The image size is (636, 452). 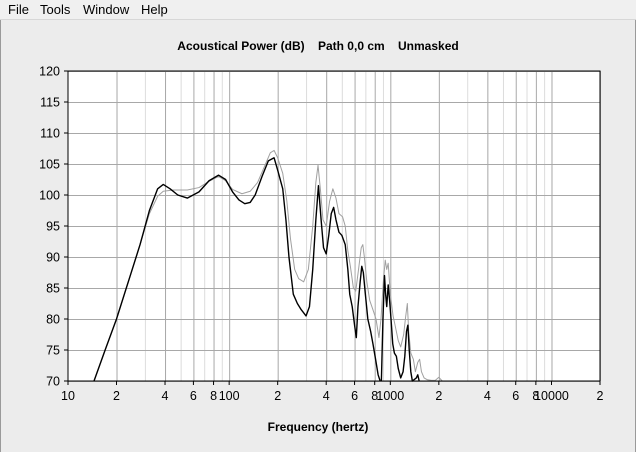 What do you see at coordinates (106, 9) in the screenshot?
I see `menu-window: Window` at bounding box center [106, 9].